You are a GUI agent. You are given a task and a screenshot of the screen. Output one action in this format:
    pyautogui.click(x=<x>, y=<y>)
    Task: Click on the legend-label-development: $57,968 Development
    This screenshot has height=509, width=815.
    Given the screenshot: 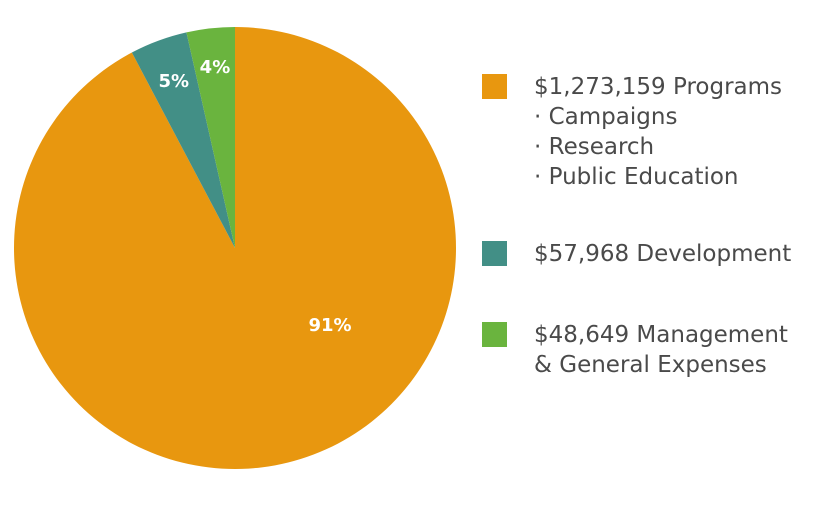 What is the action you would take?
    pyautogui.click(x=663, y=254)
    